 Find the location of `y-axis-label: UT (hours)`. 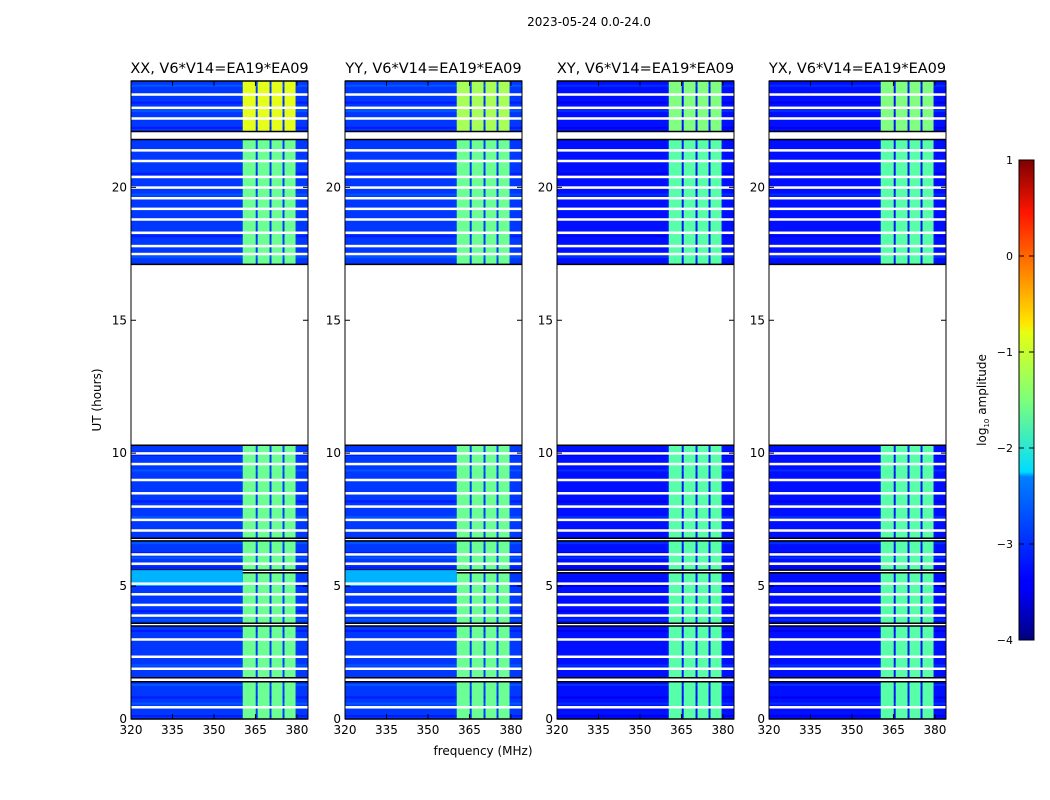

y-axis-label: UT (hours) is located at coordinates (97, 399).